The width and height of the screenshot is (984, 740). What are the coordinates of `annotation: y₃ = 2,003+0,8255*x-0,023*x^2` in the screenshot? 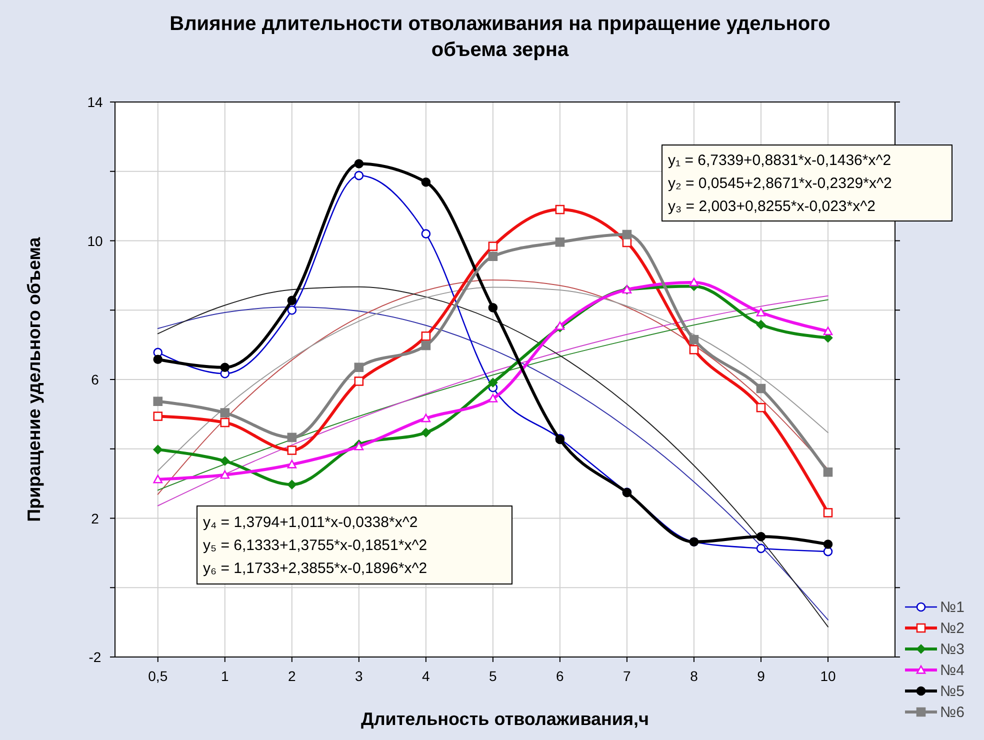 It's located at (772, 206).